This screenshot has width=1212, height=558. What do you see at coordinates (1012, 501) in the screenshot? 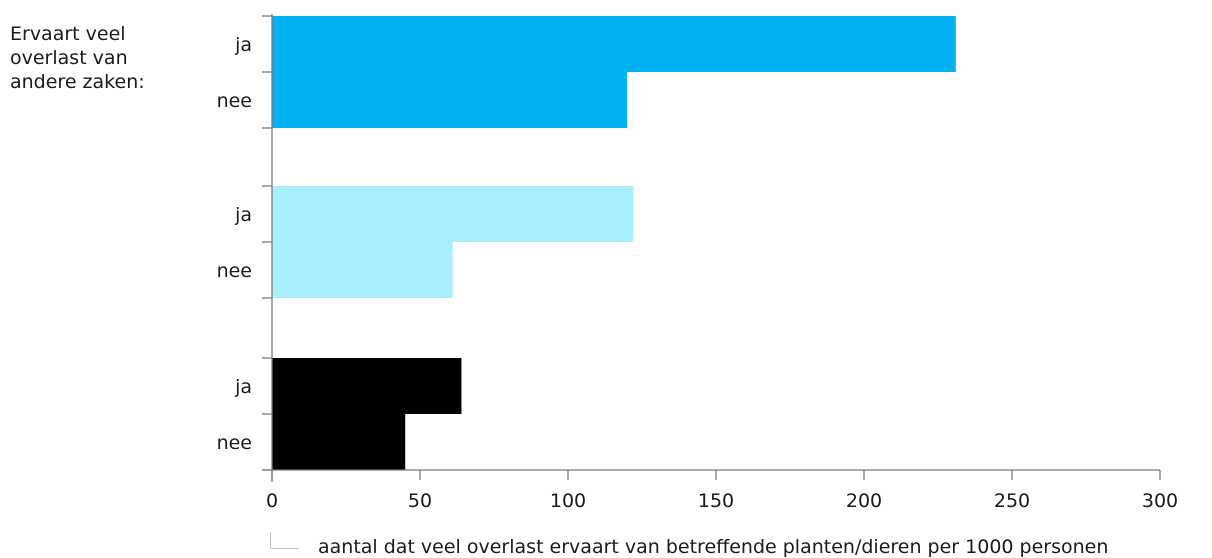
I see `x-tick-label-250: 250` at bounding box center [1012, 501].